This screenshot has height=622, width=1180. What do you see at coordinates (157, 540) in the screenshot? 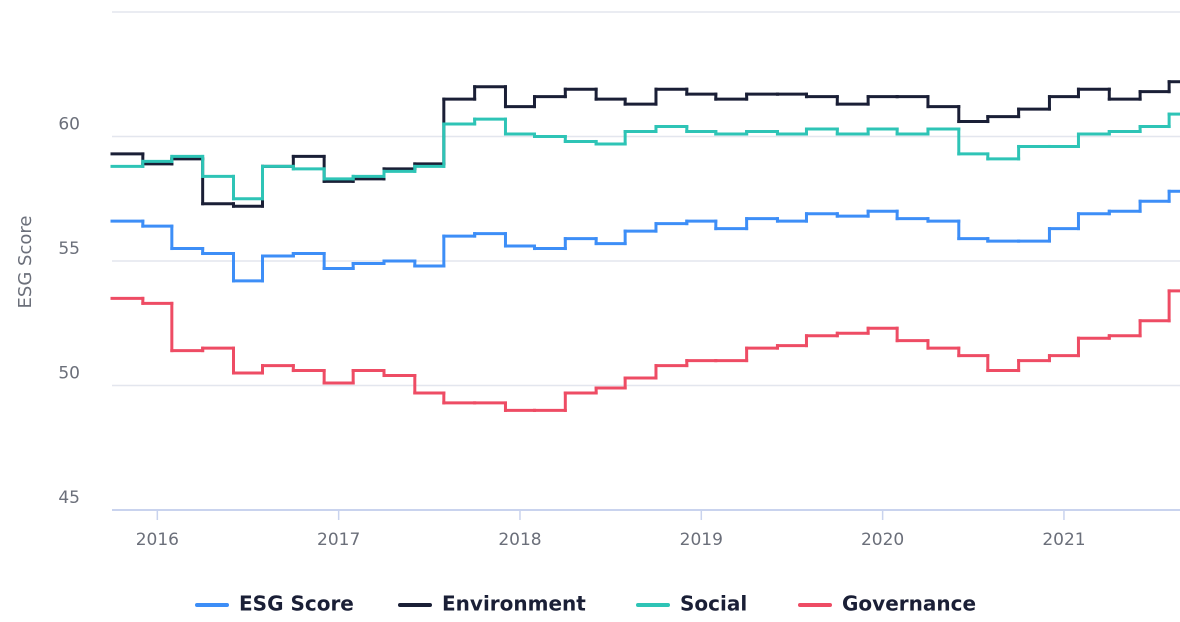
I see `x-tick-label: 2016` at bounding box center [157, 540].